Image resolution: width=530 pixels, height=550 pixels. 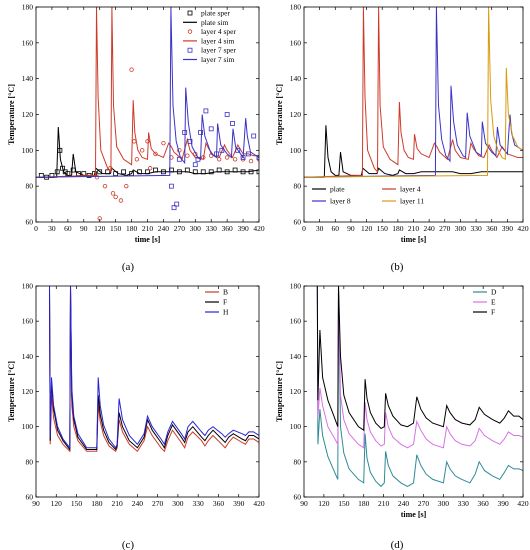 I want to click on series-layer-4-sper, so click(x=176, y=144).